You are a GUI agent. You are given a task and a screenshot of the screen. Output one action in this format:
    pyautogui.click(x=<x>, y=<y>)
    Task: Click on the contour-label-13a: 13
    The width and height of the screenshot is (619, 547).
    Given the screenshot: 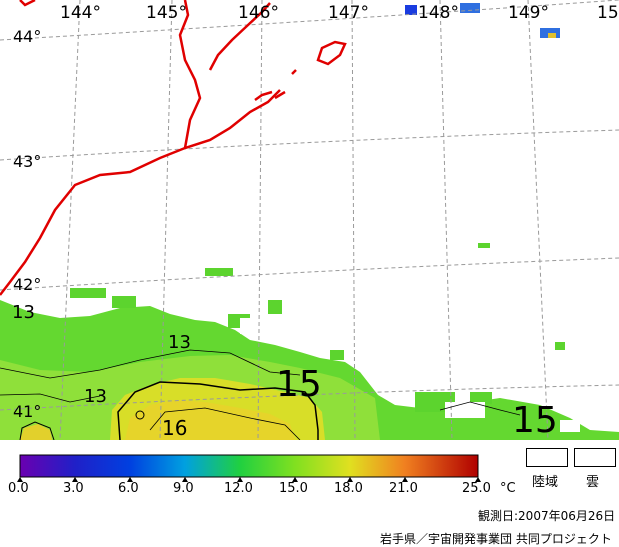 What is the action you would take?
    pyautogui.click(x=23, y=312)
    